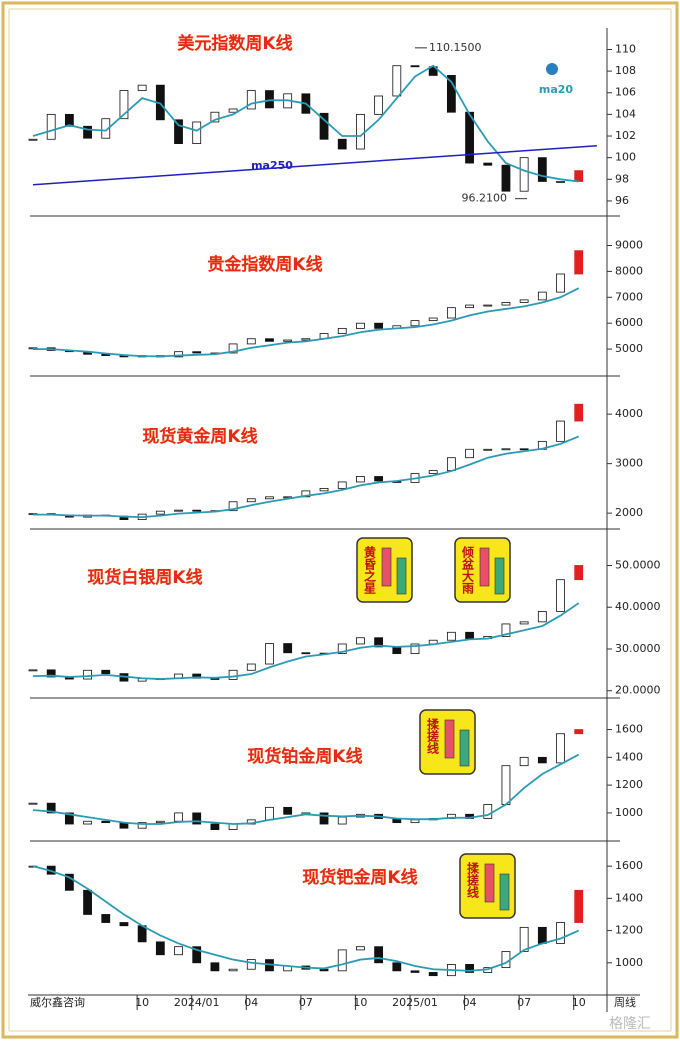  What do you see at coordinates (433, 736) in the screenshot?
I see `badge-text: 揉搓线` at bounding box center [433, 736].